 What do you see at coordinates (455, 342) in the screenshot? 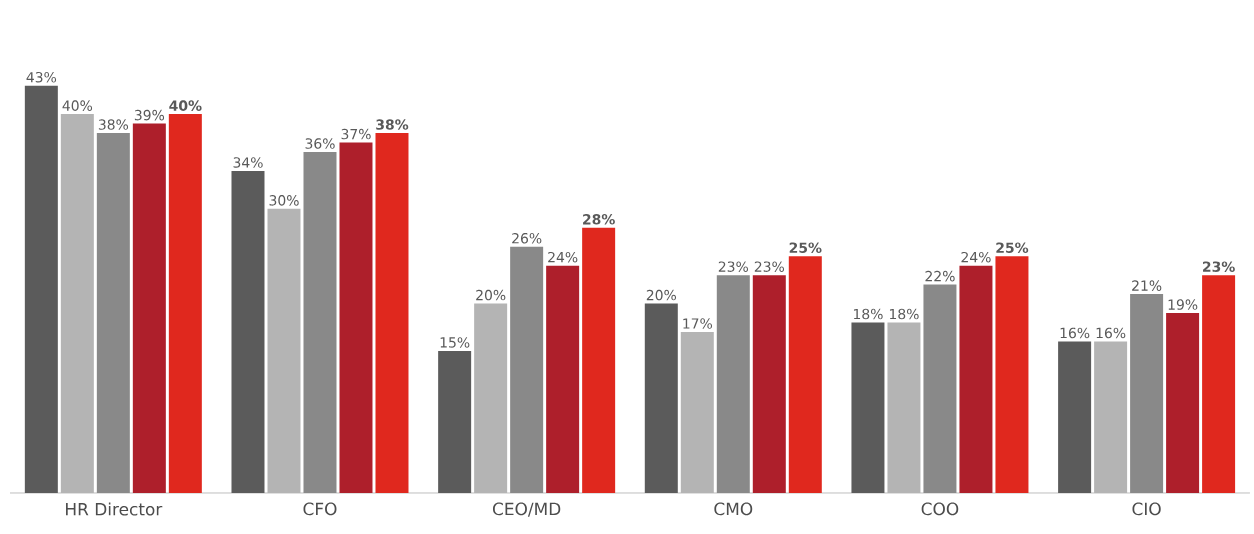
I see `data-label: 15%` at bounding box center [455, 342].